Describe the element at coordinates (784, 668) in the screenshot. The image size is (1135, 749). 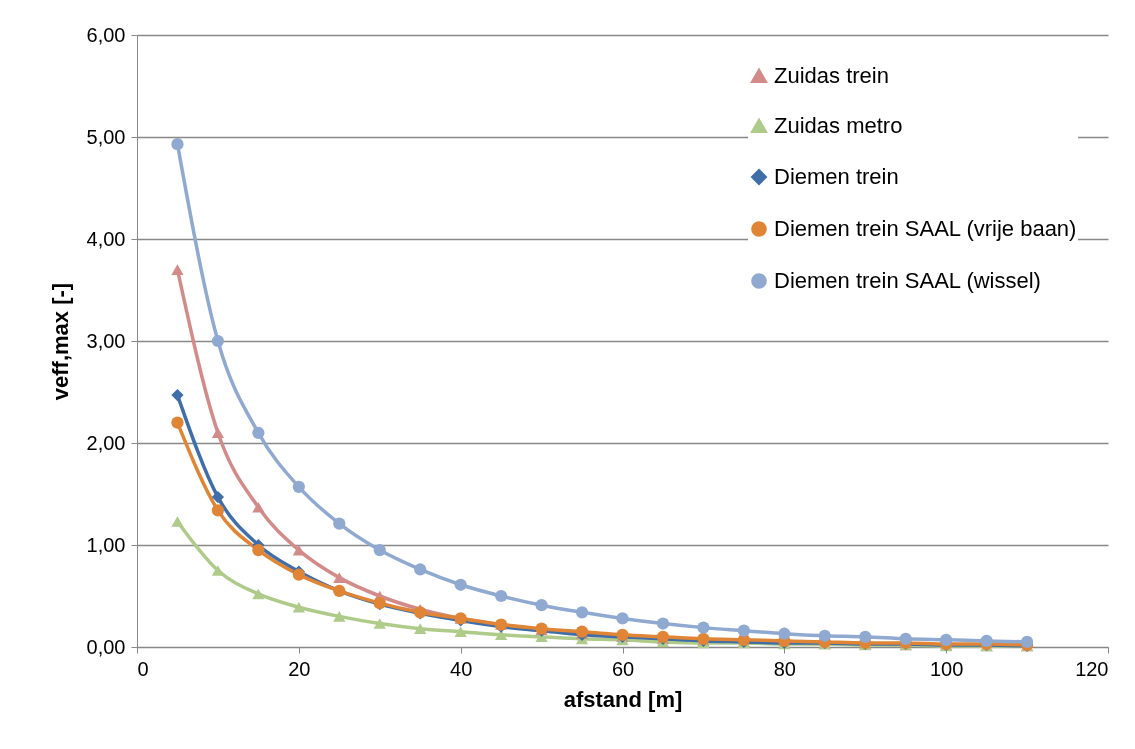
I see `x-tick-label: 80` at that location.